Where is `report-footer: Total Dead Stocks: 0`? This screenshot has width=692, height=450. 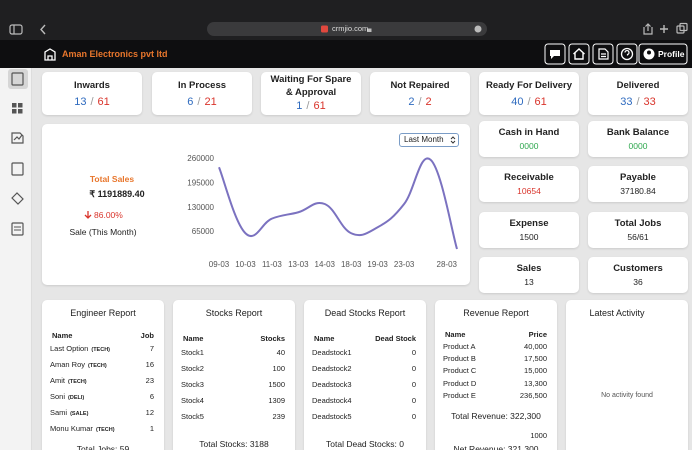
report-footer: Total Dead Stocks: 0 is located at coordinates (365, 444).